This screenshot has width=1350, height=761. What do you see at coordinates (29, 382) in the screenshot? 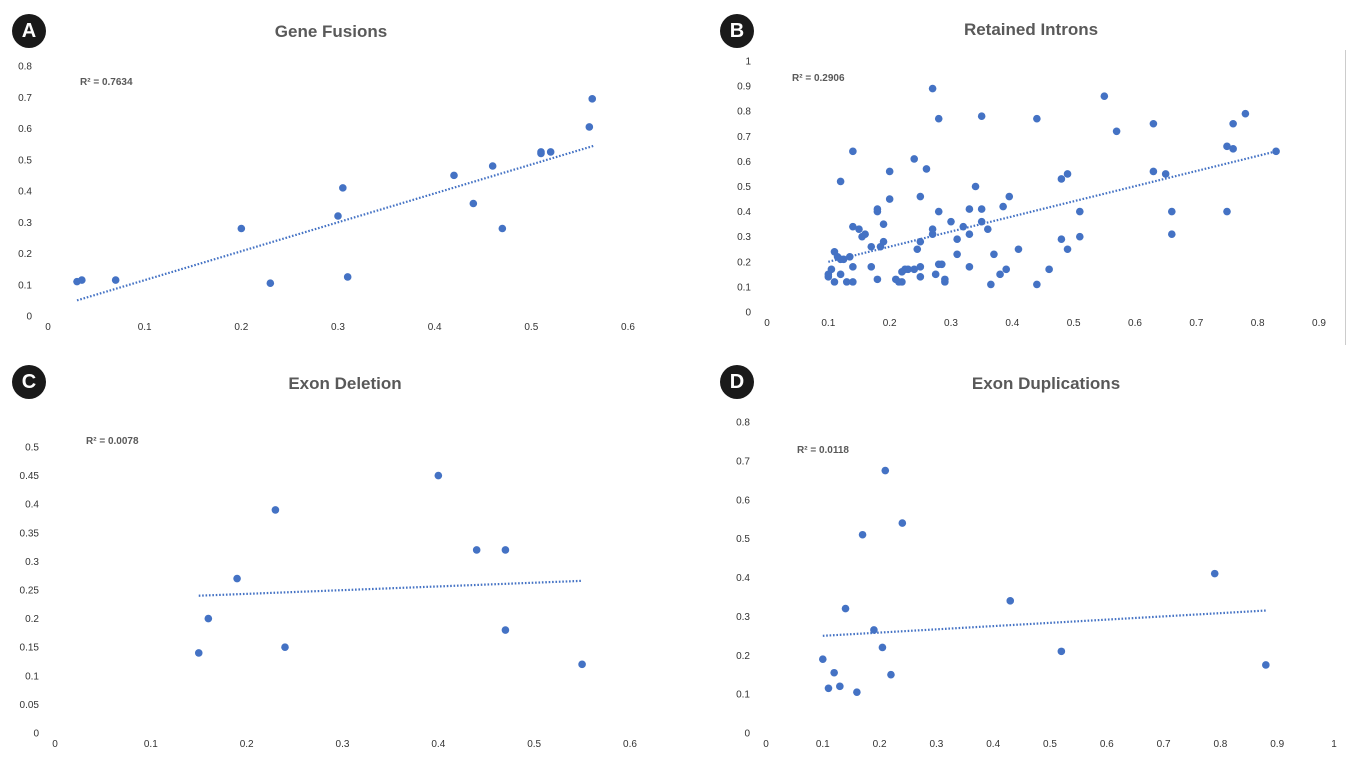
I see `panel-badge-c: C` at bounding box center [29, 382].